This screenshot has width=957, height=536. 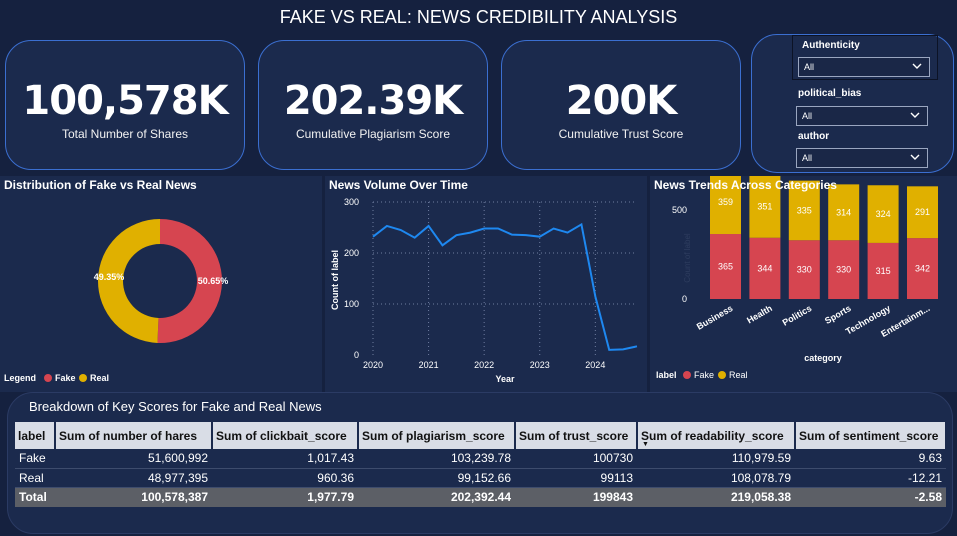 What do you see at coordinates (429, 365) in the screenshot?
I see `x-tick-label: 2021` at bounding box center [429, 365].